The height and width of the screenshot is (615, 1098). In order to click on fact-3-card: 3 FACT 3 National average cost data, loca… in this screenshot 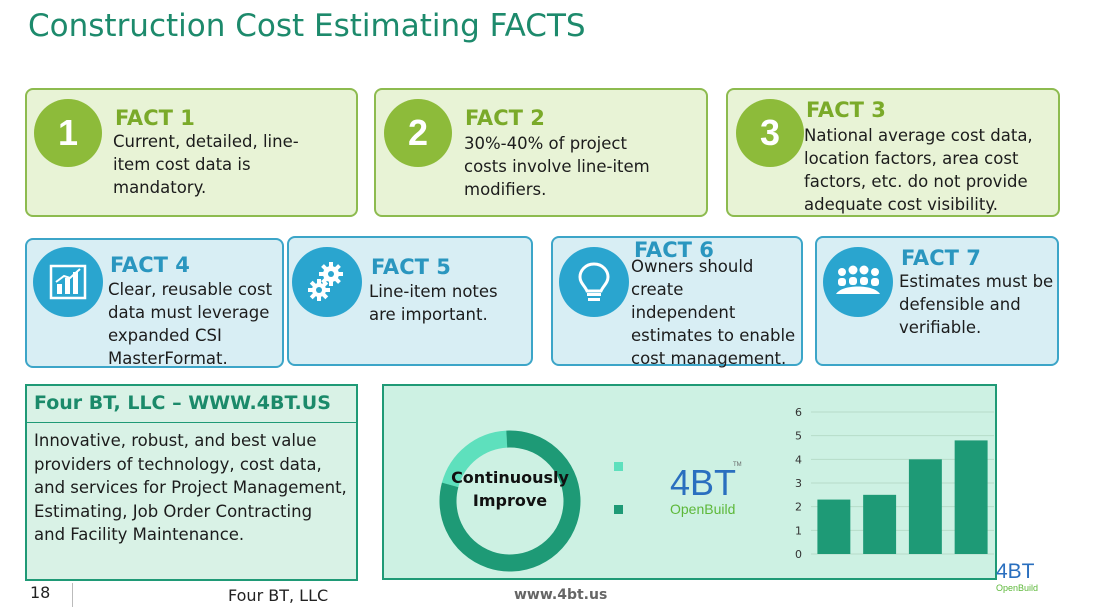, I will do `click(893, 152)`.